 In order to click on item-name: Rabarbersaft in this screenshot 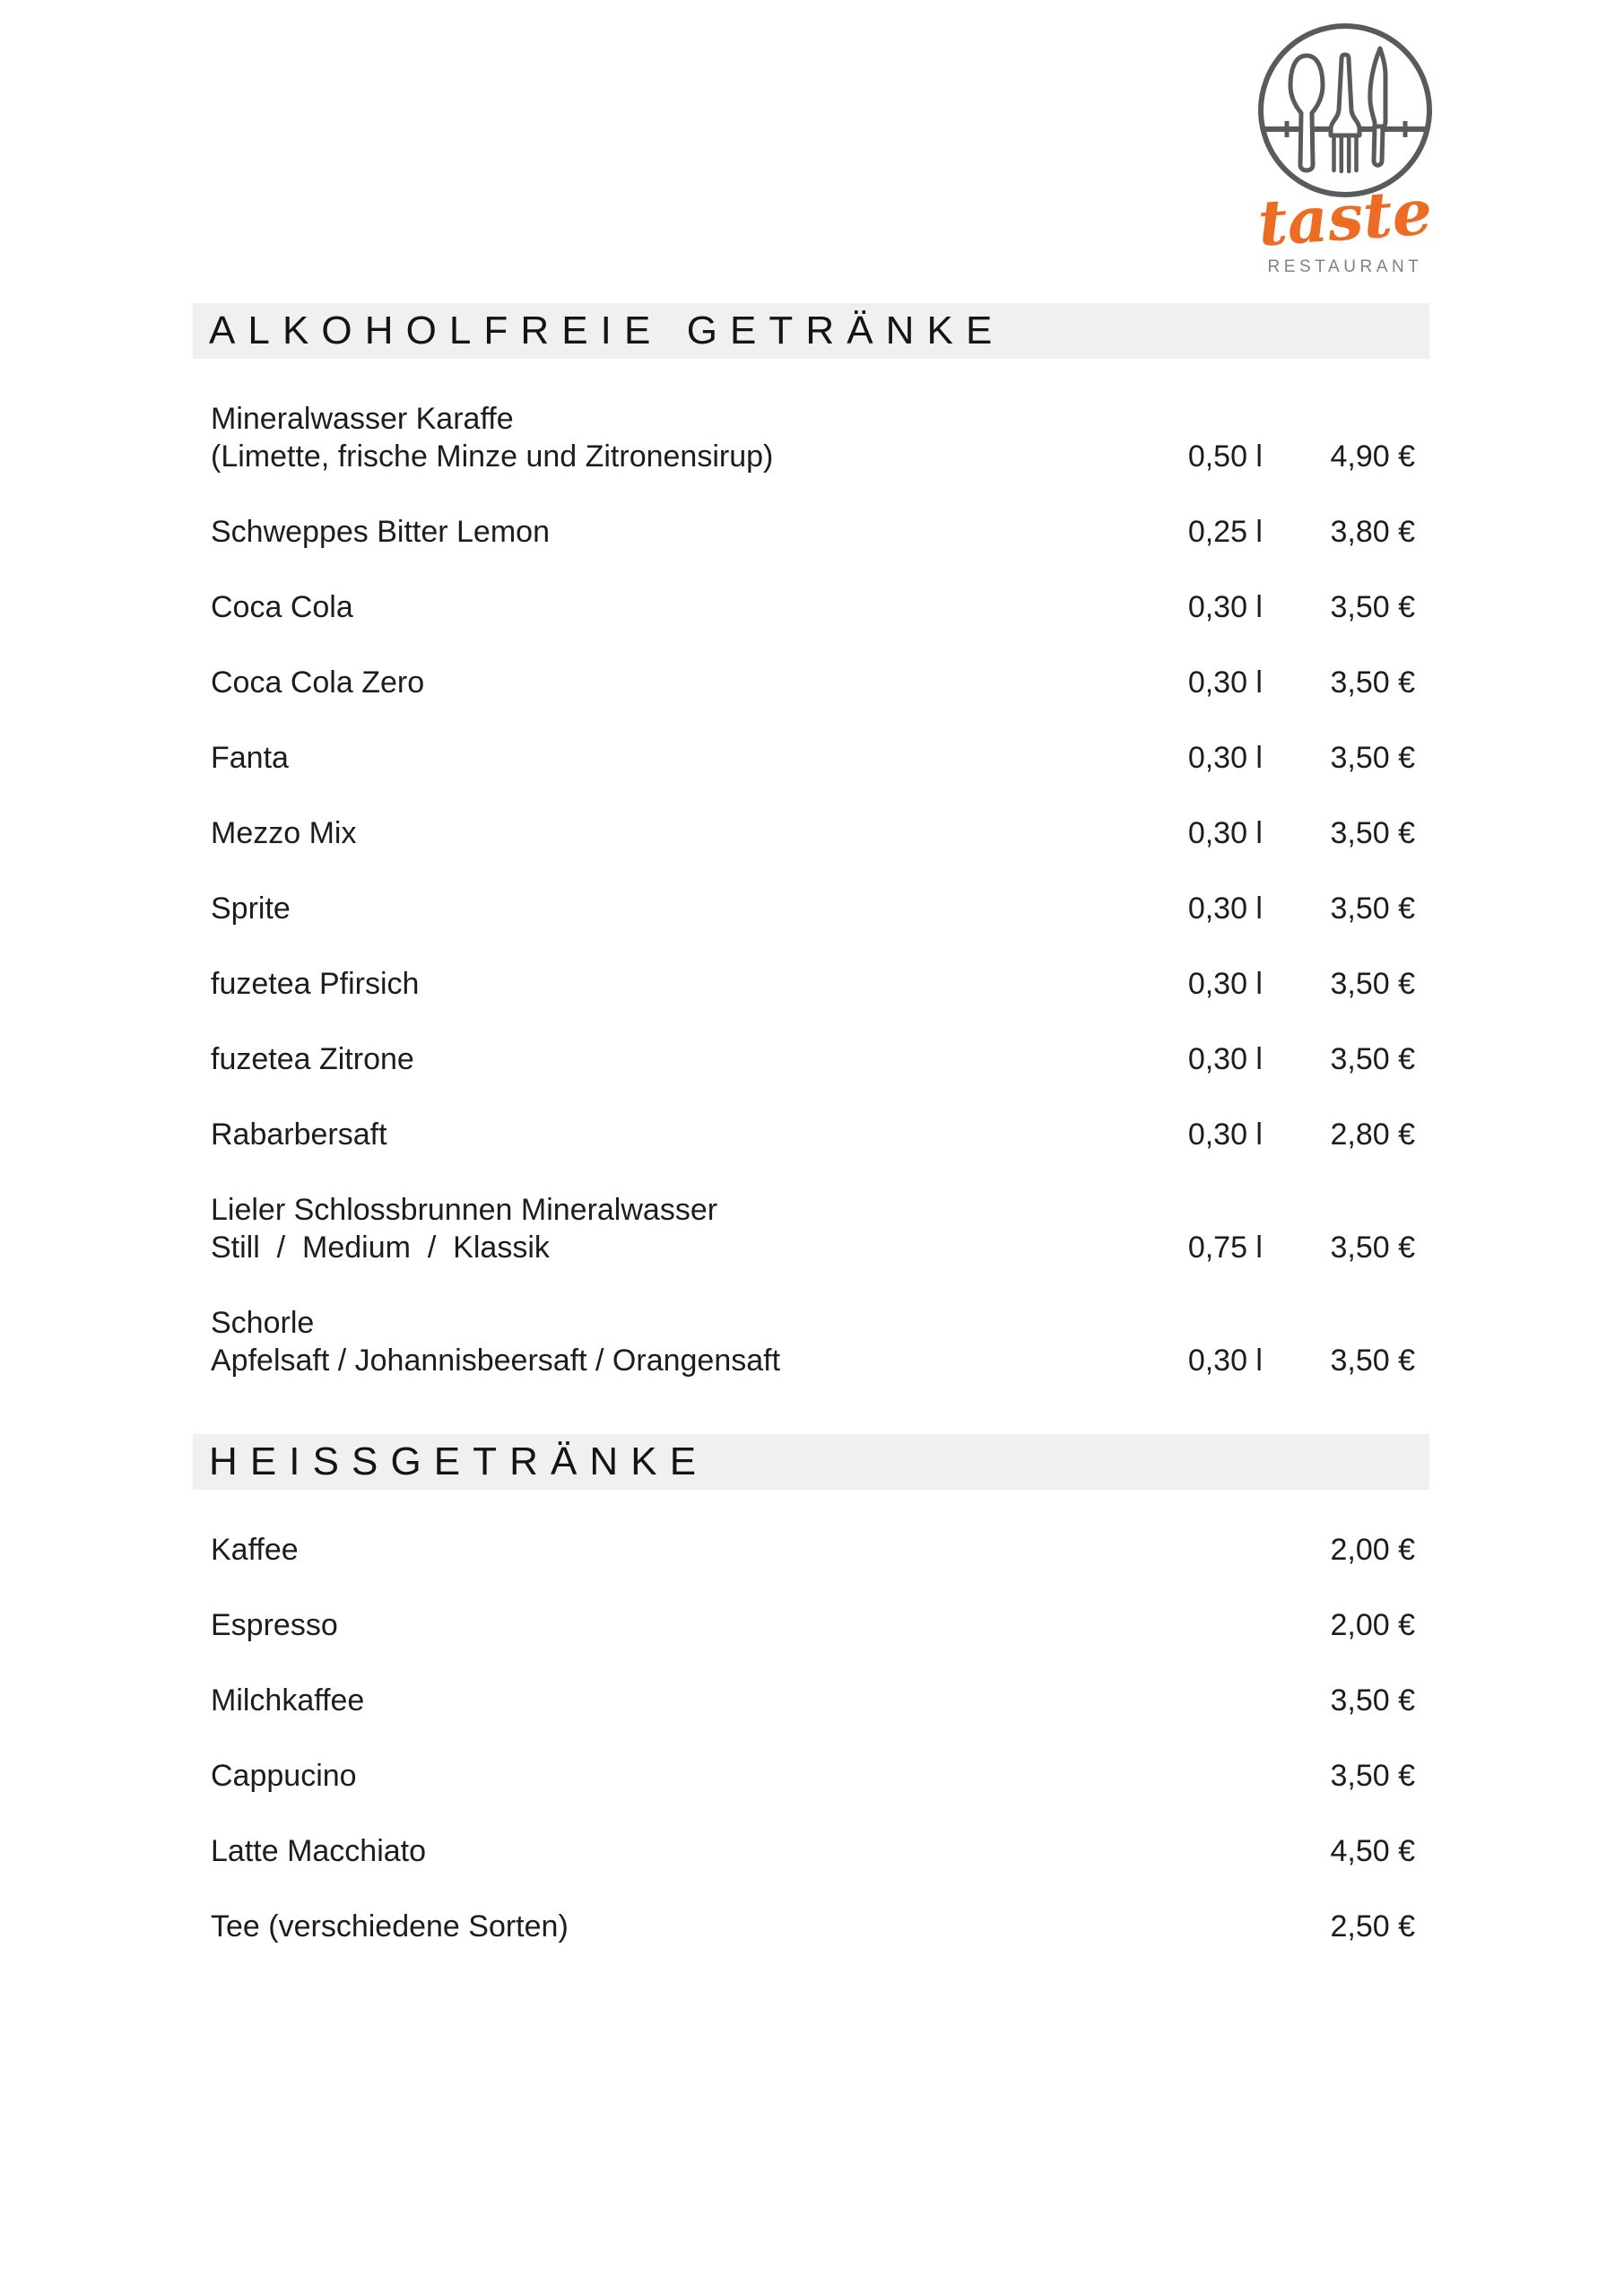, I will do `click(299, 1135)`.